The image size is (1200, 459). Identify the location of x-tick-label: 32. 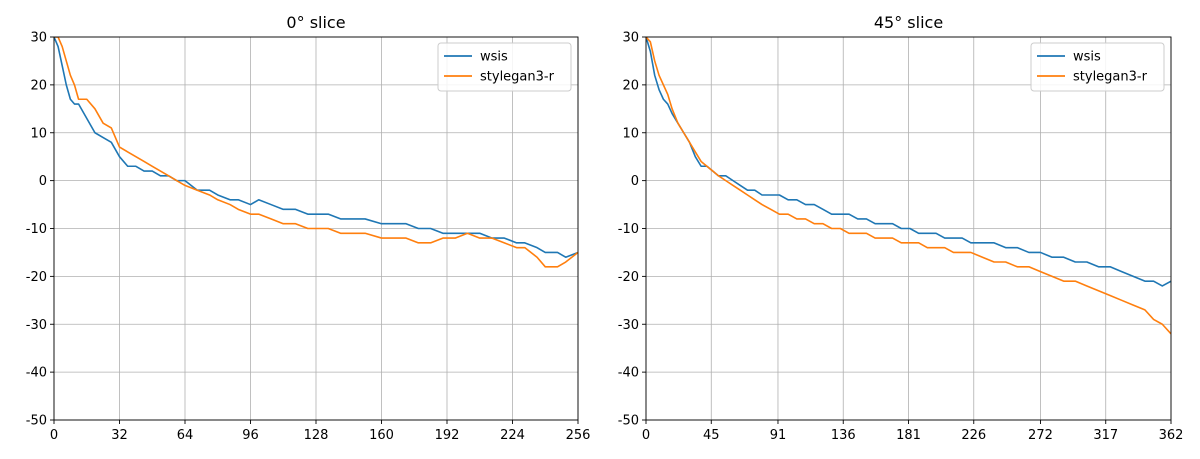
(119, 435).